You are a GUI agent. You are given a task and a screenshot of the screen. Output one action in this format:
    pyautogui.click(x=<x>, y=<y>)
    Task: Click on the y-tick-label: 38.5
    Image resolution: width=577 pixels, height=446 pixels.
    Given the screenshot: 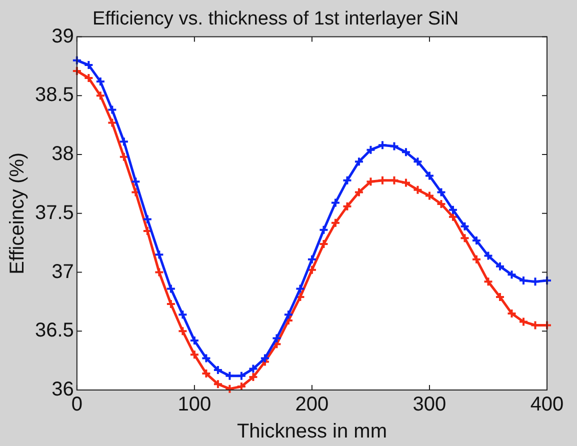 What is the action you would take?
    pyautogui.click(x=54, y=95)
    